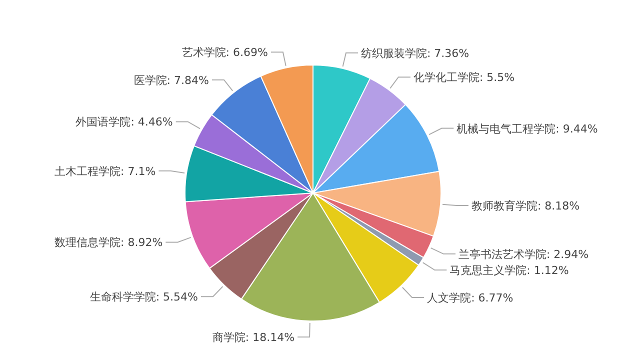  Describe the element at coordinates (523, 254) in the screenshot. I see `slice-label: 兰亭书法艺术学院: 2.94%` at that location.